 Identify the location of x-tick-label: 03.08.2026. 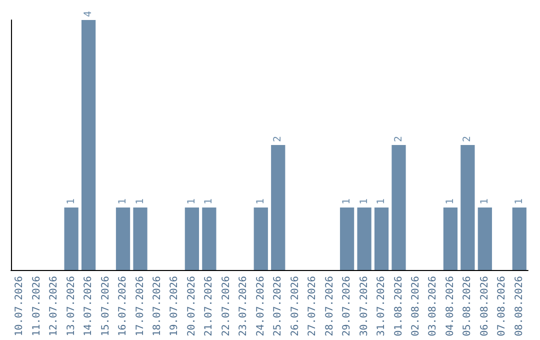
(433, 306).